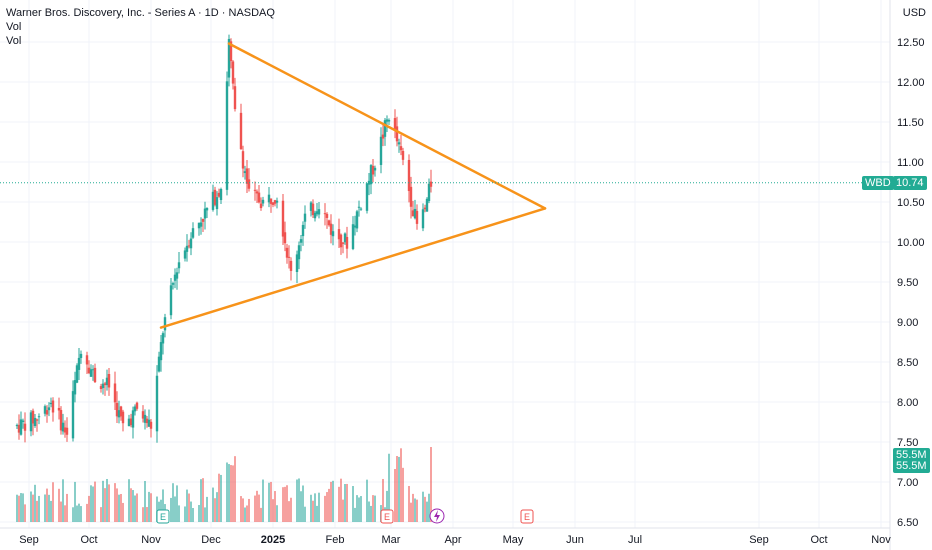 Image resolution: width=932 pixels, height=550 pixels. What do you see at coordinates (575, 540) in the screenshot?
I see `time-tick-label: Jun` at bounding box center [575, 540].